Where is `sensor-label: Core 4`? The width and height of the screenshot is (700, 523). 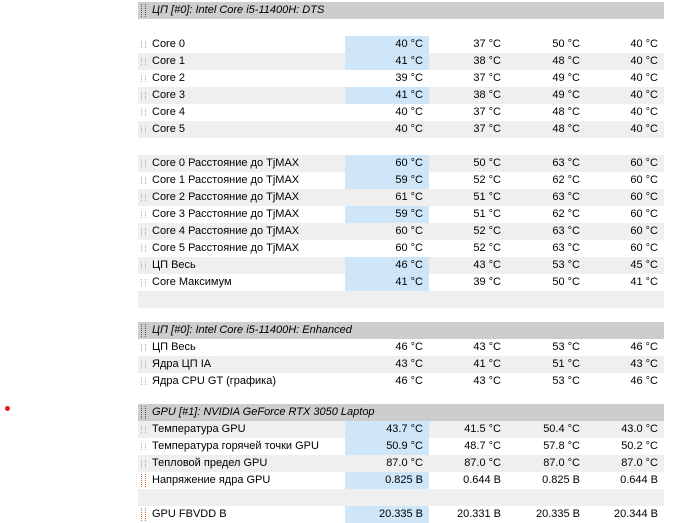 sensor-label: Core 4 is located at coordinates (169, 112).